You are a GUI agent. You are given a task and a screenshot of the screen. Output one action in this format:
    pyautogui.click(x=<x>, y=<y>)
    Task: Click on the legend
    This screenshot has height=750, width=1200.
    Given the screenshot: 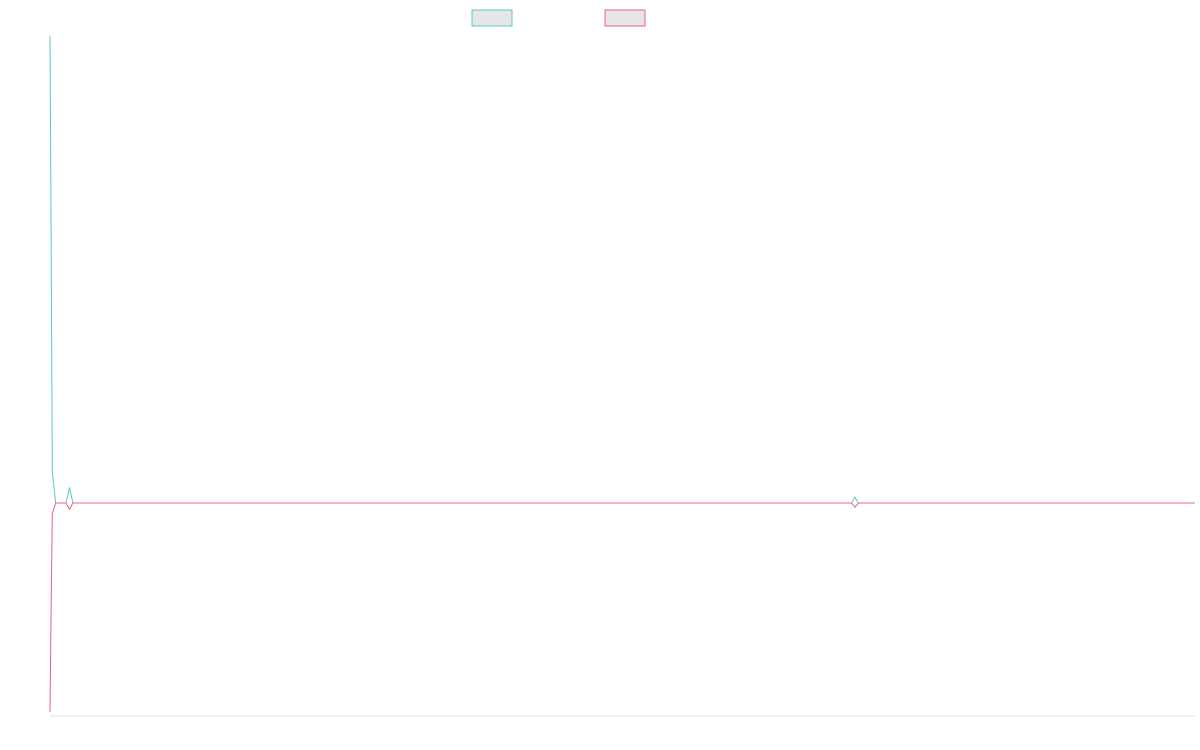 What is the action you would take?
    pyautogui.click(x=558, y=18)
    